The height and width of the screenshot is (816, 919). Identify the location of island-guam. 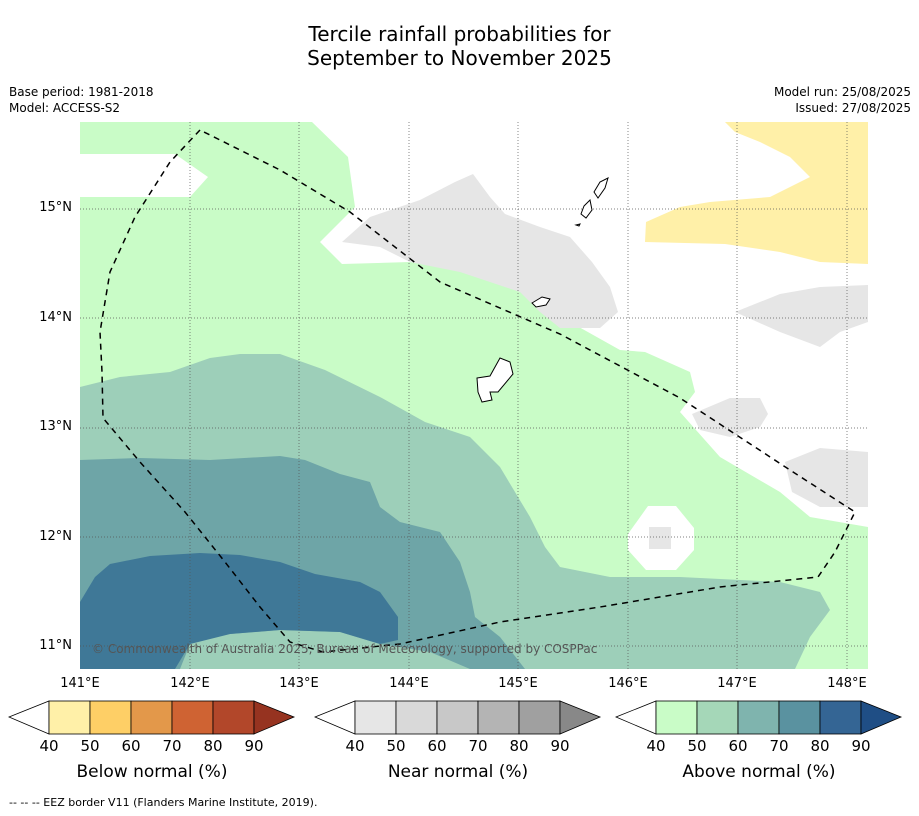
(495, 380).